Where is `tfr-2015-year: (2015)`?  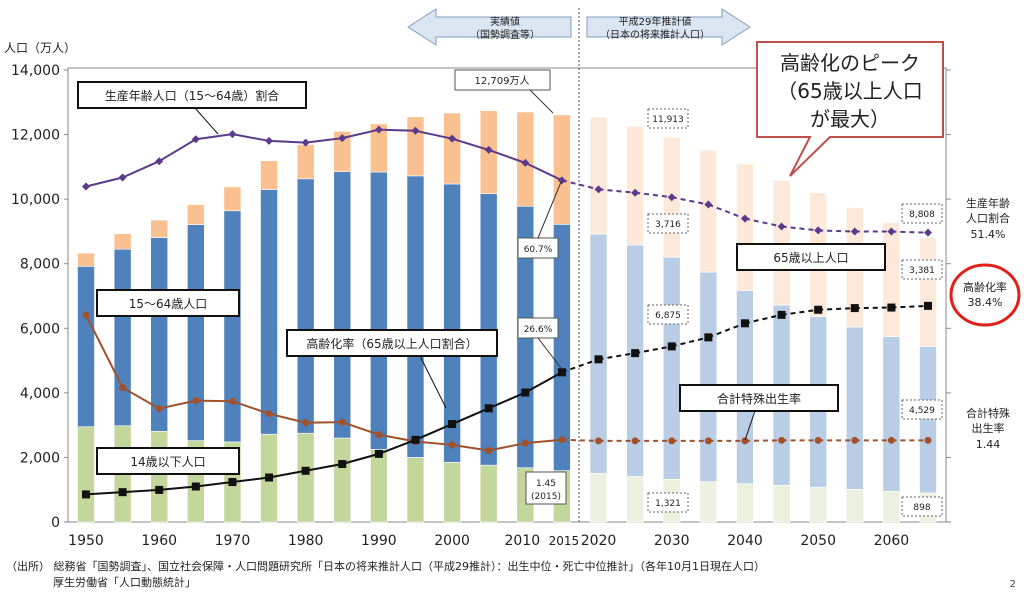 tfr-2015-year: (2015) is located at coordinates (546, 497).